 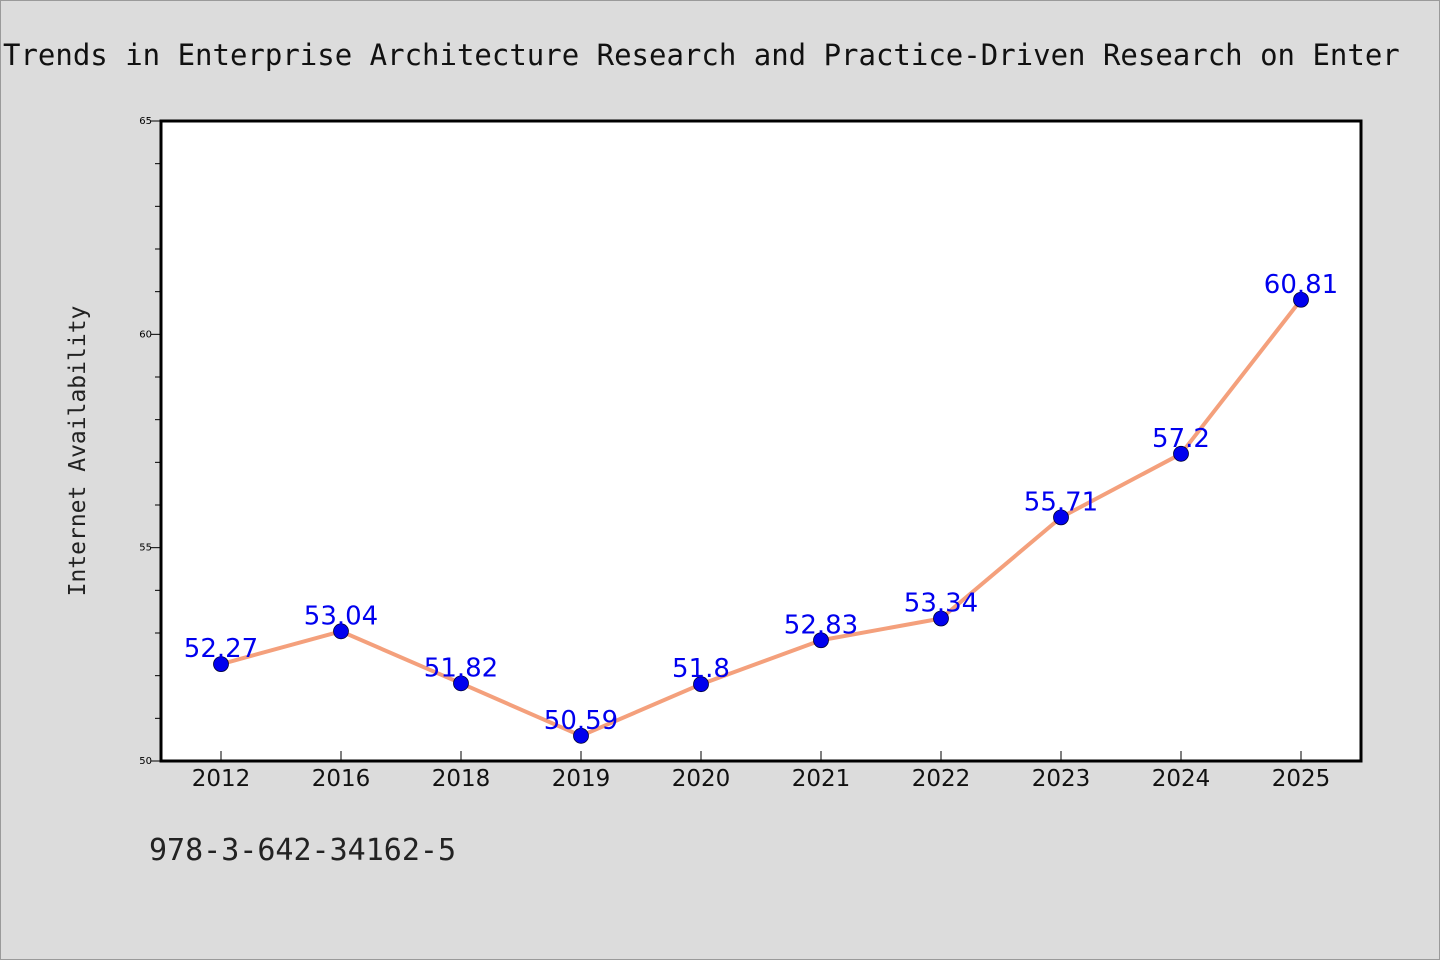 What do you see at coordinates (821, 625) in the screenshot?
I see `data-label: 52.83` at bounding box center [821, 625].